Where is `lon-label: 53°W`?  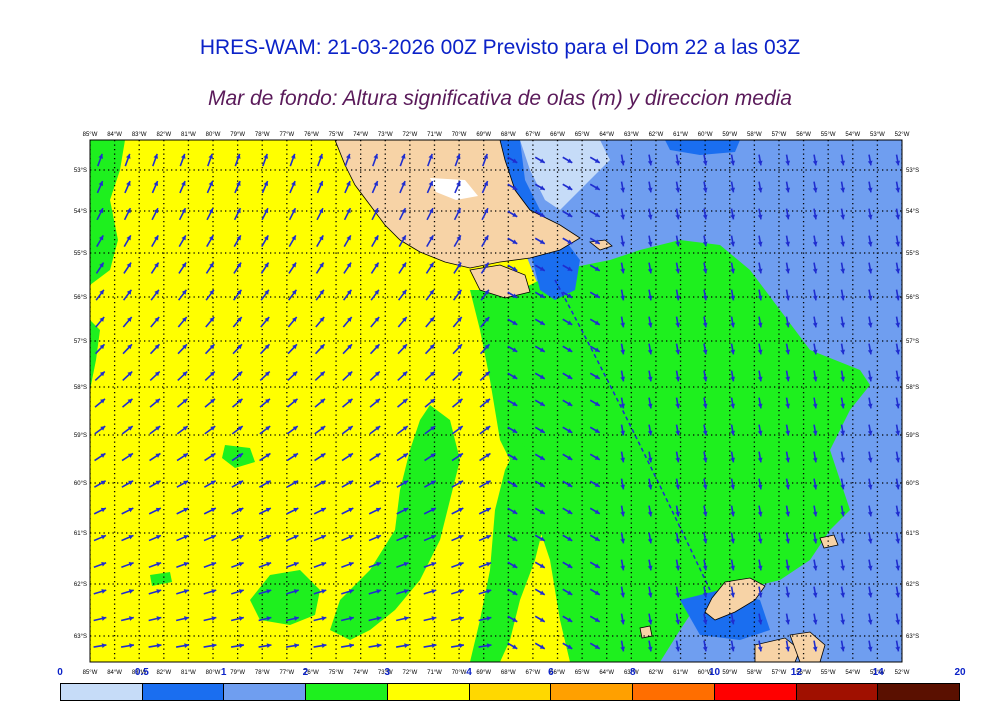 lon-label: 53°W is located at coordinates (877, 673).